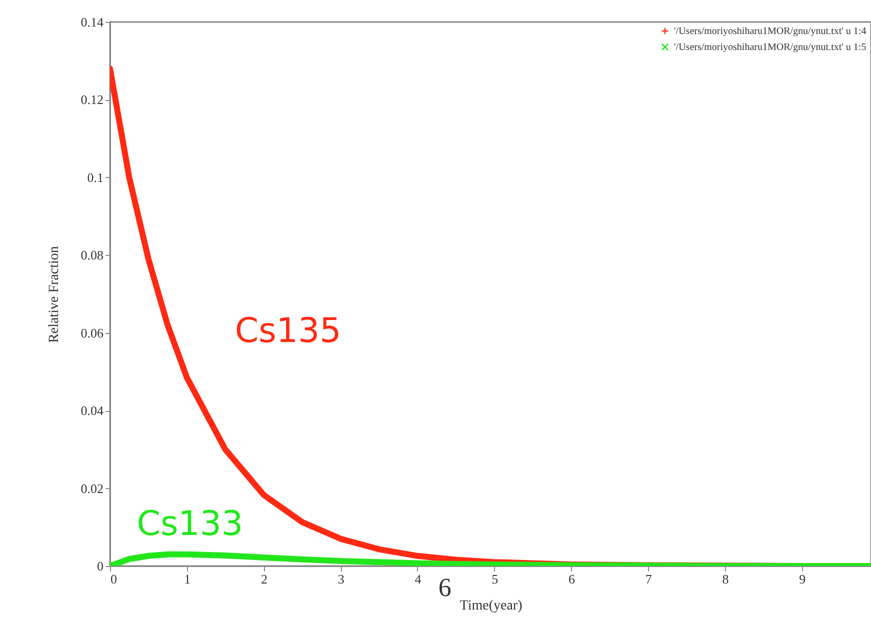  What do you see at coordinates (802, 579) in the screenshot?
I see `x-tick-label: 9` at bounding box center [802, 579].